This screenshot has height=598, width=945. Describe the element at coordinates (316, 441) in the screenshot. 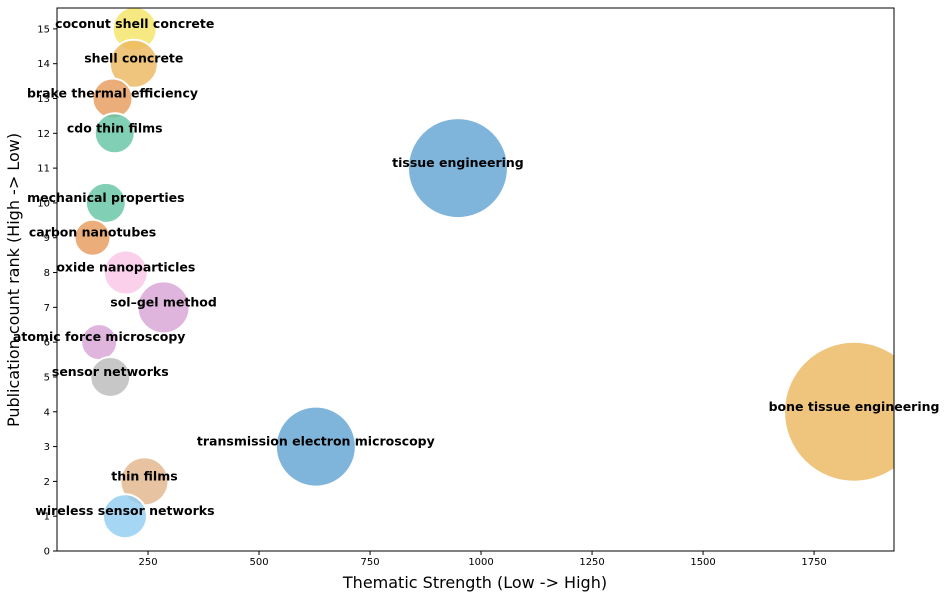

I see `bubble-label: transmission electron microscopy` at that location.